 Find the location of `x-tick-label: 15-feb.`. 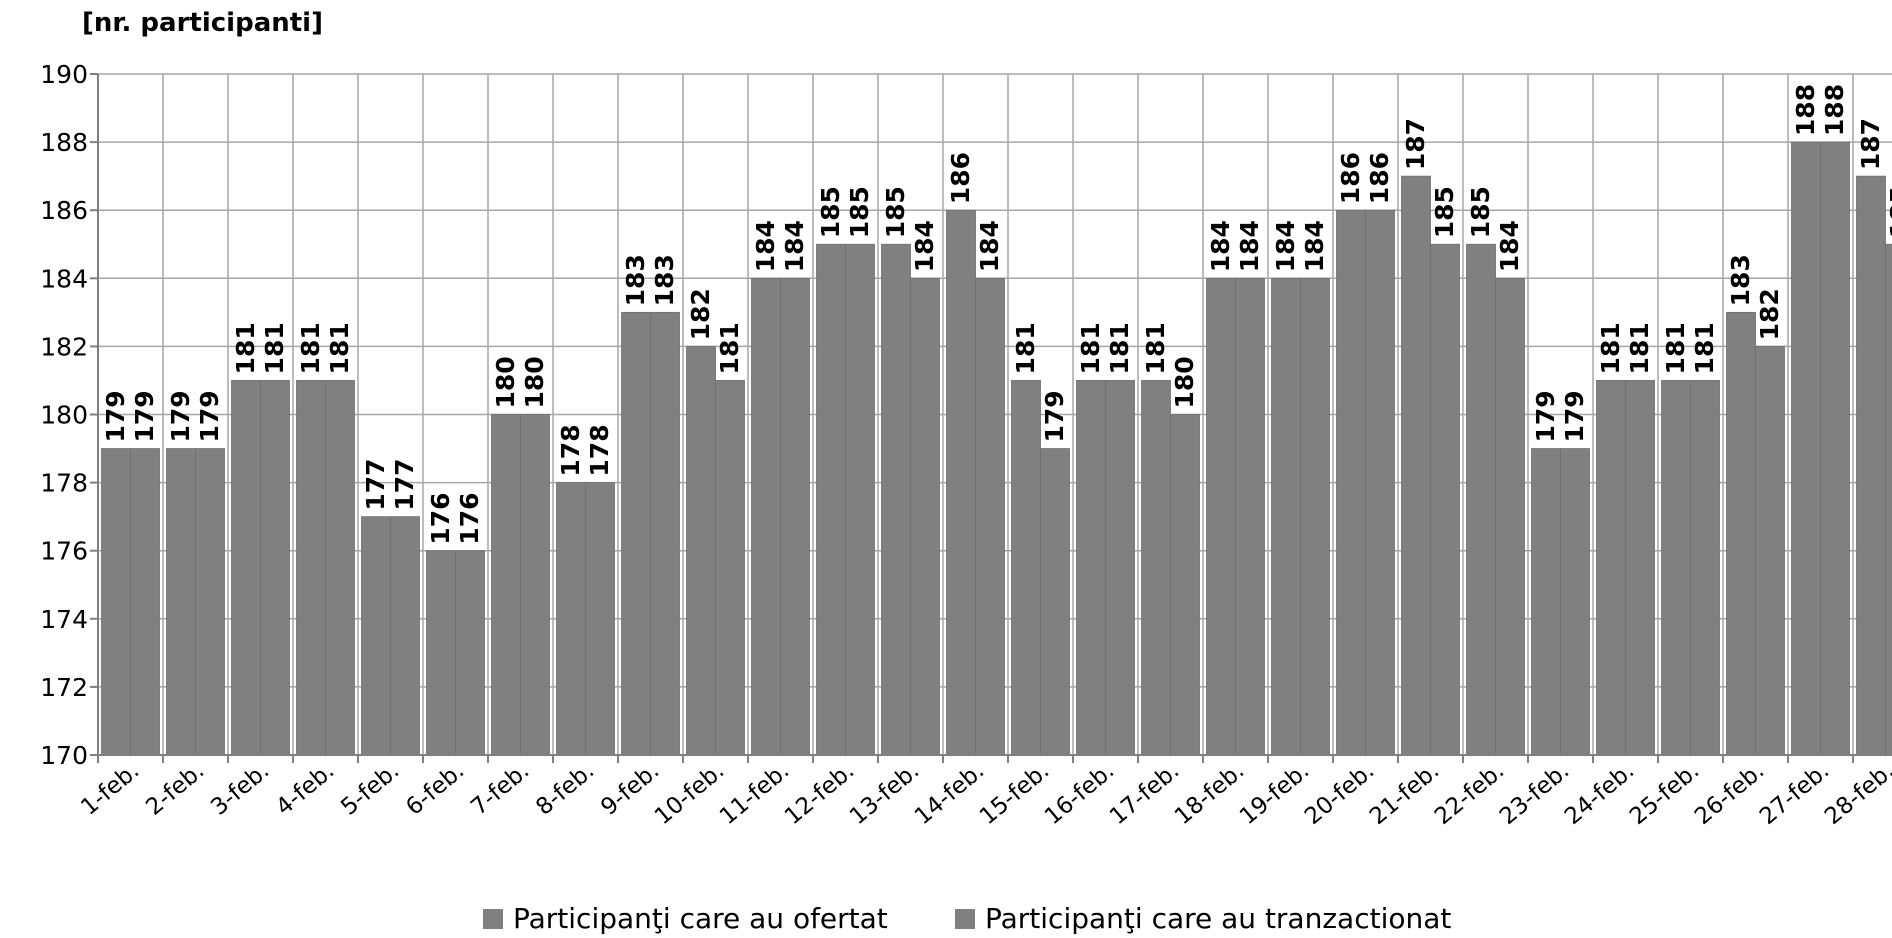

x-tick-label: 15-feb. is located at coordinates (1014, 794).